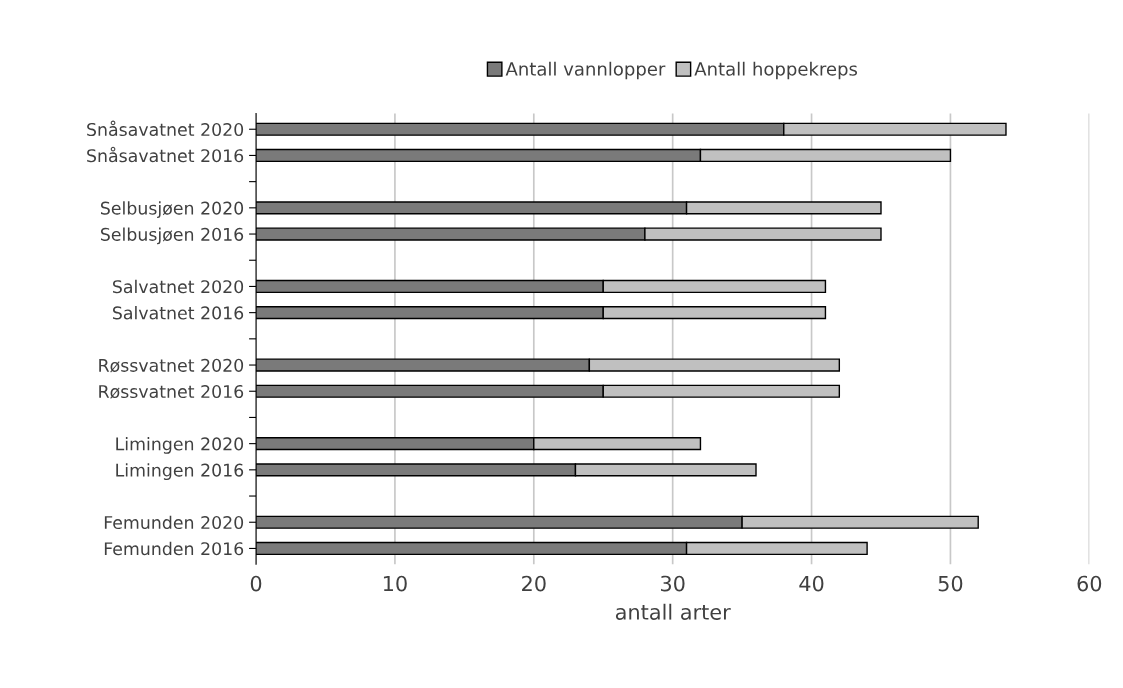  I want to click on x-tick-label: 10, so click(395, 583).